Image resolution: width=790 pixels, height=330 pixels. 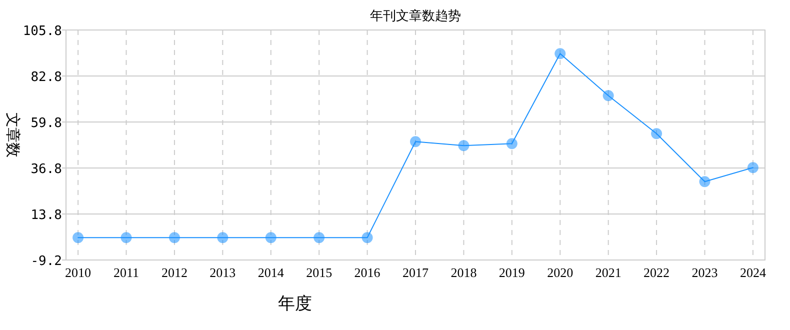 What do you see at coordinates (415, 15) in the screenshot?
I see `chart-title: 年刊文章数趋势` at bounding box center [415, 15].